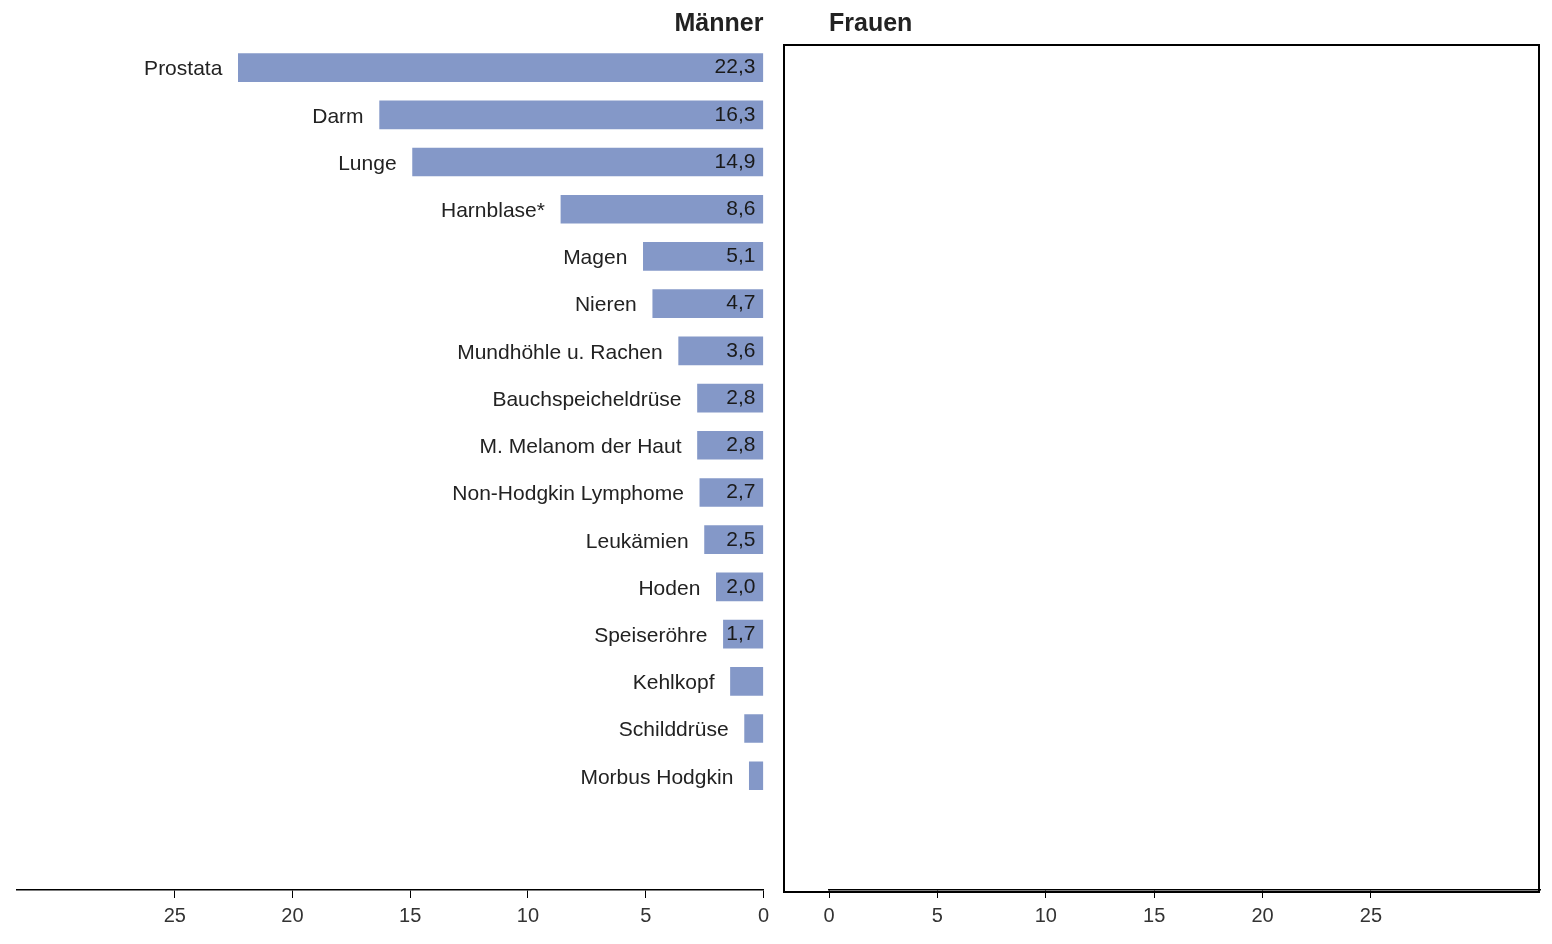 Image resolution: width=1552 pixels, height=944 pixels. Describe the element at coordinates (367, 162) in the screenshot. I see `y-tick-label: Lunge` at that location.